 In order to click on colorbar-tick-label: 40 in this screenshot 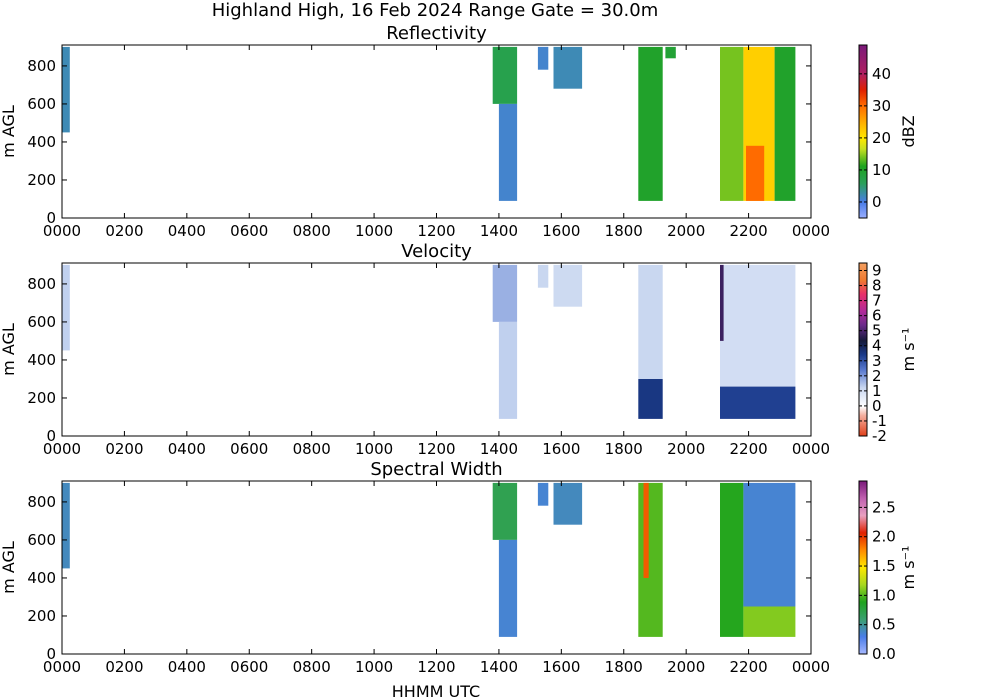, I will do `click(881, 74)`.